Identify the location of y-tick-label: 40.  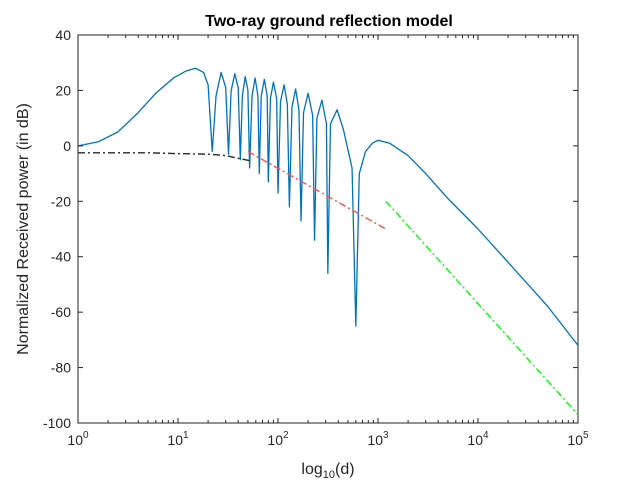
(63, 35).